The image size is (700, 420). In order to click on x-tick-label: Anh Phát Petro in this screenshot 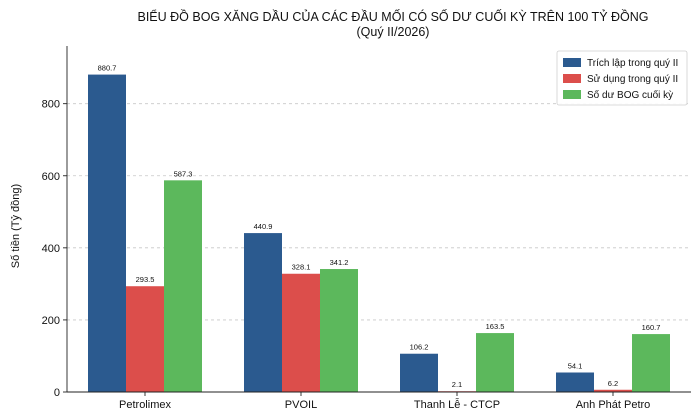, I will do `click(613, 405)`.